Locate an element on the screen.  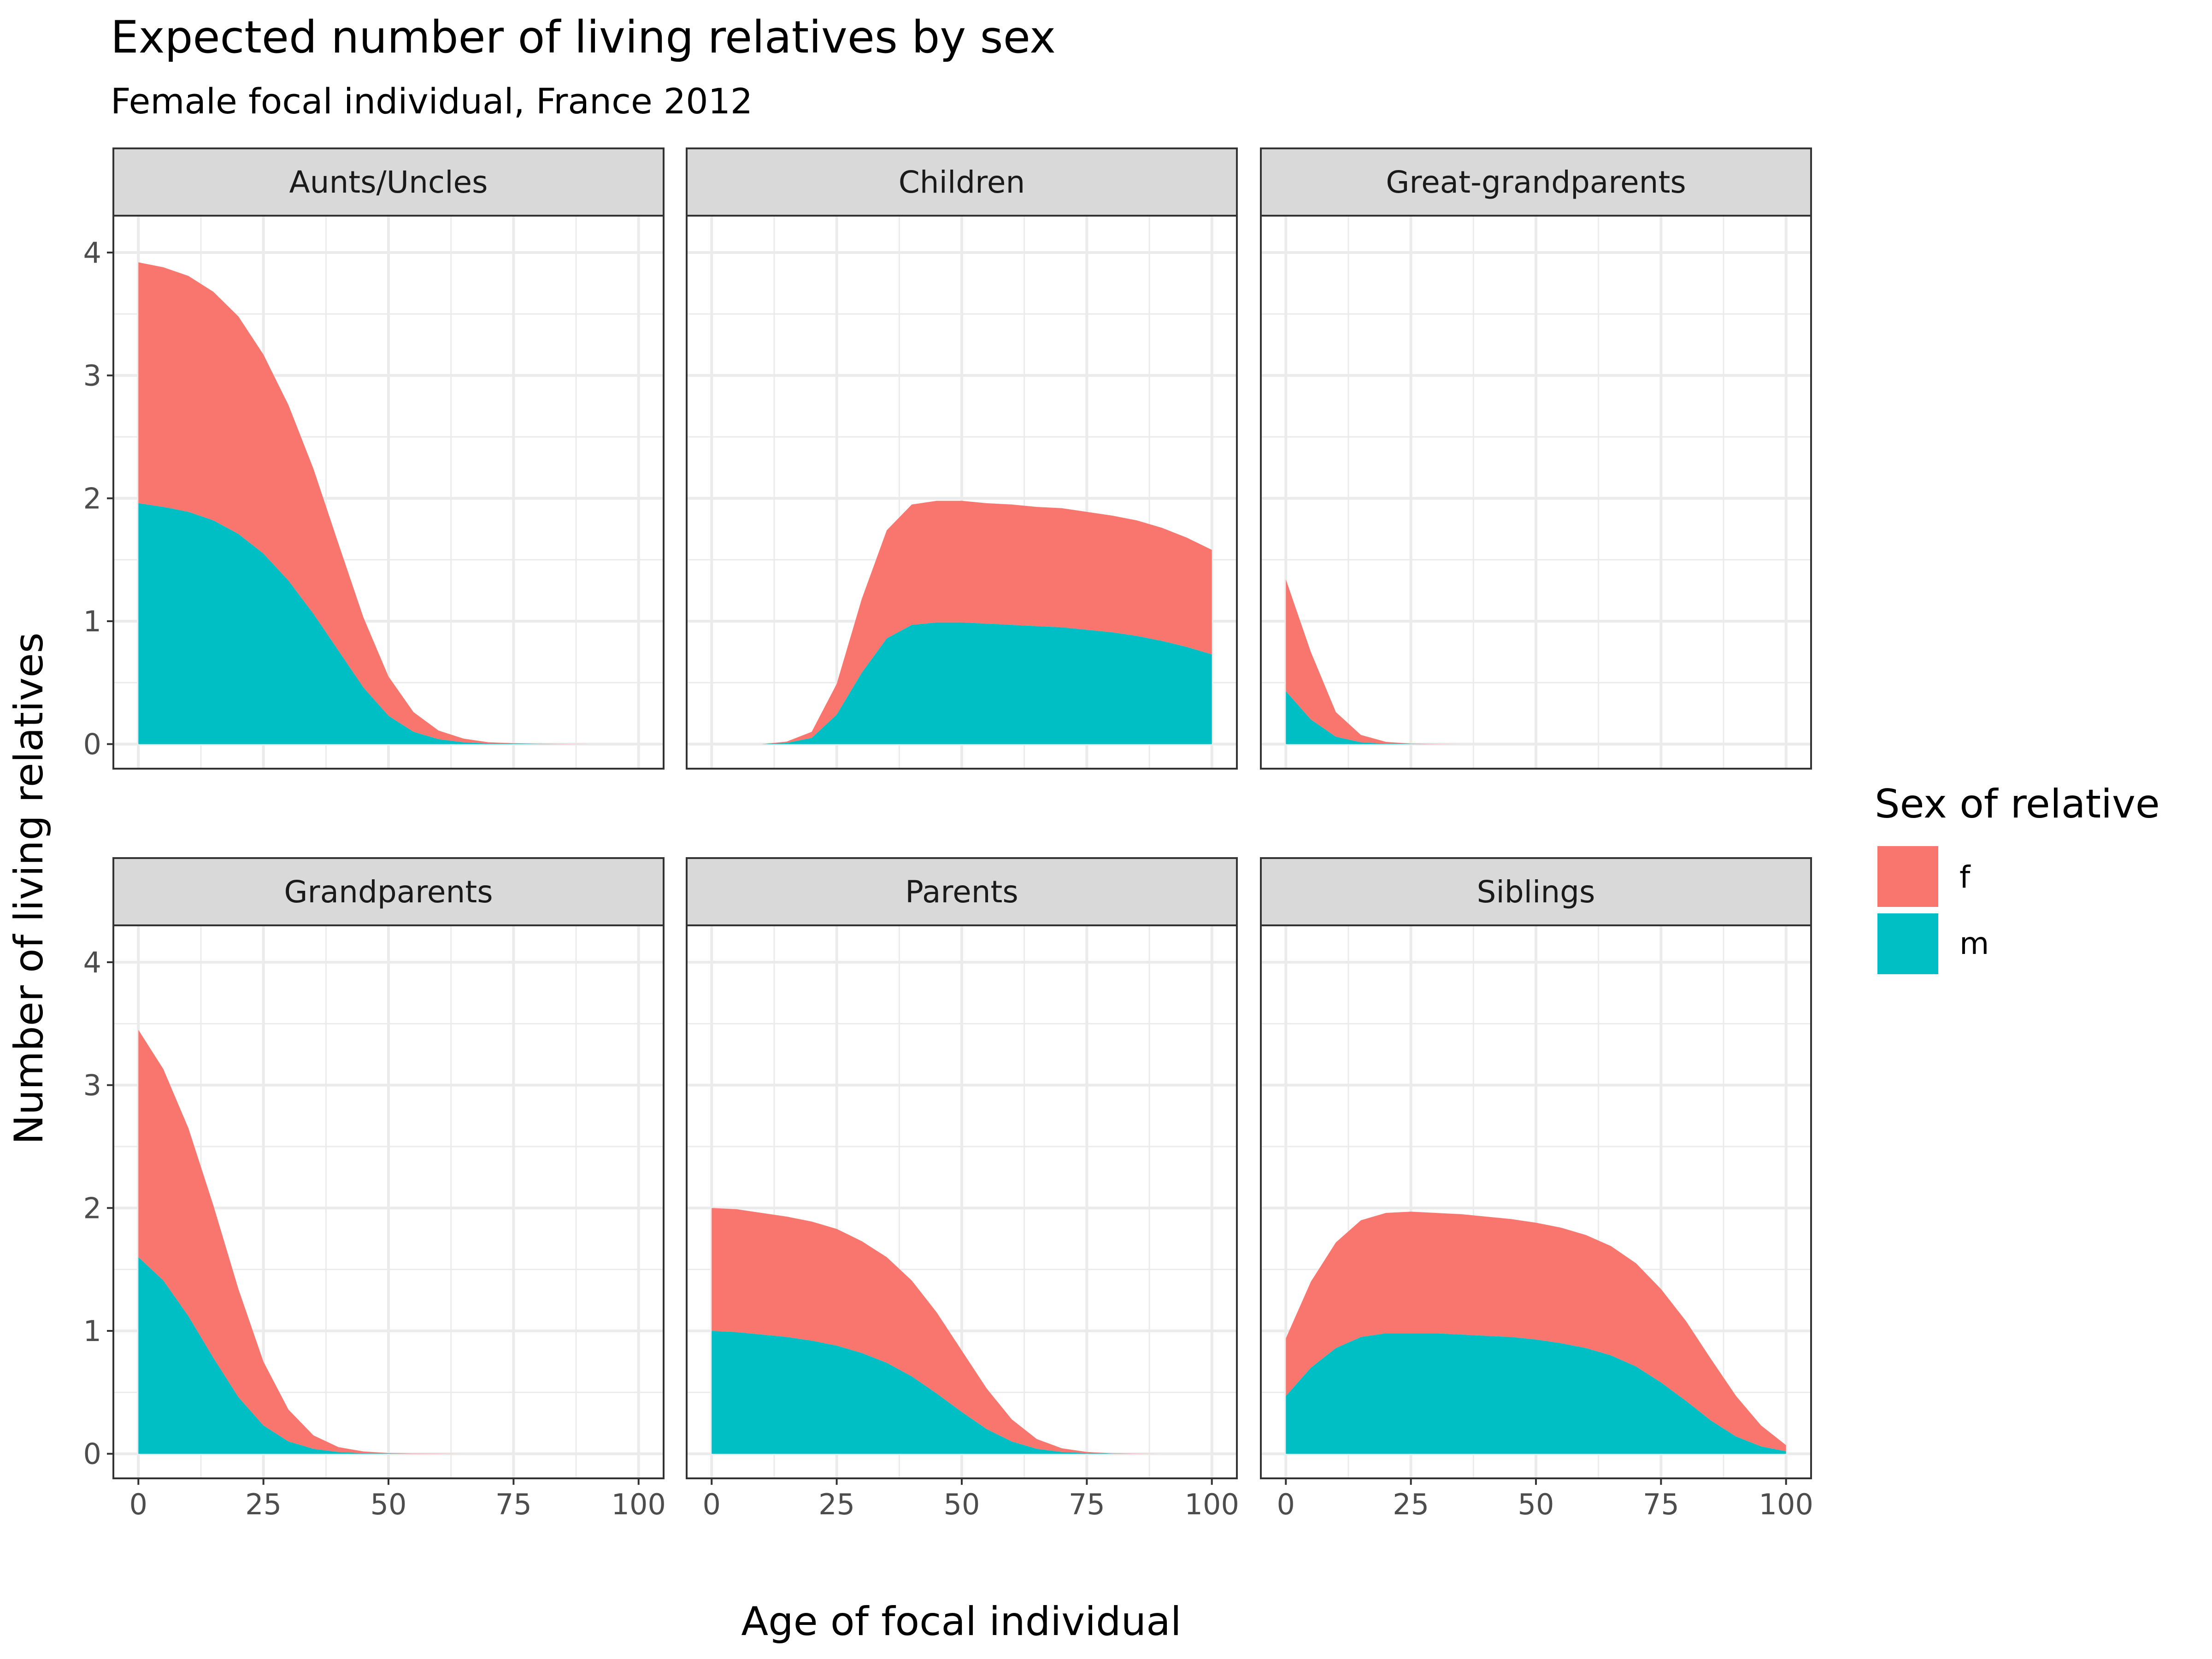
facet-strip-siblings is located at coordinates (1536, 891).